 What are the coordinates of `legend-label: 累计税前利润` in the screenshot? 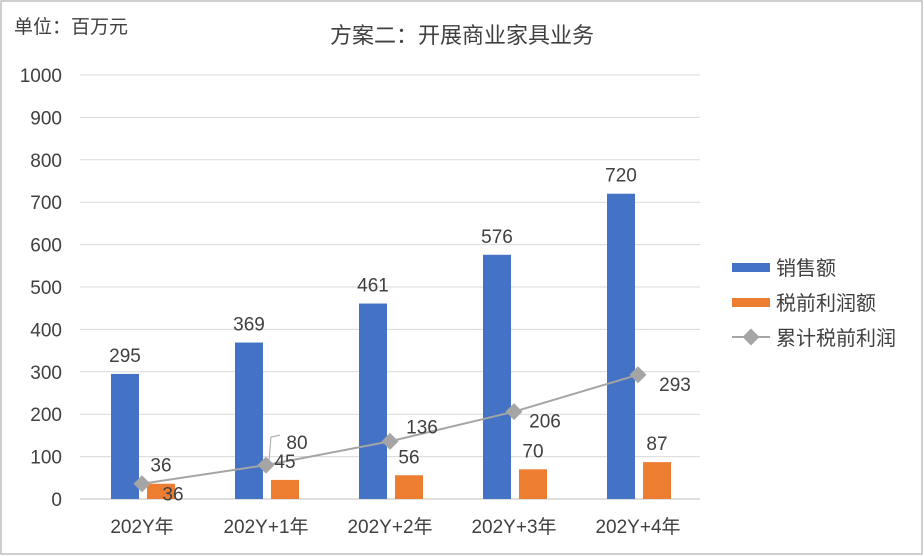 It's located at (836, 338).